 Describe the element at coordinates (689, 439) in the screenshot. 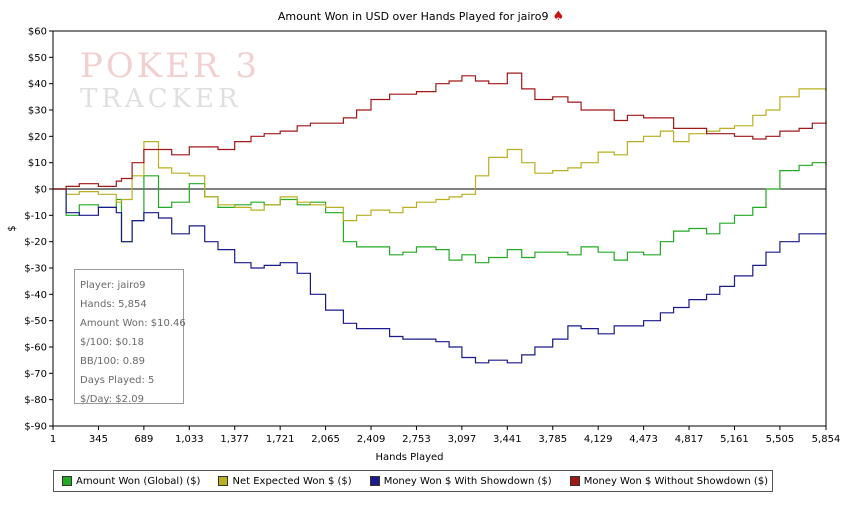

I see `x-tick-label: 4,817` at that location.